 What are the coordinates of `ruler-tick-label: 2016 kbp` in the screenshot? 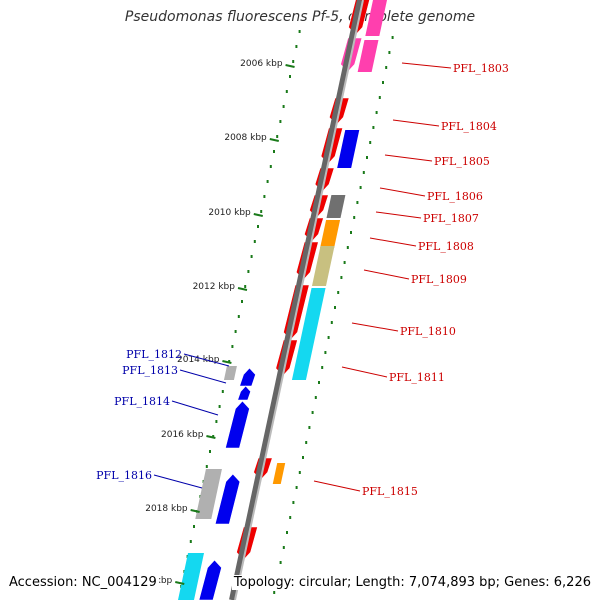 It's located at (182, 435).